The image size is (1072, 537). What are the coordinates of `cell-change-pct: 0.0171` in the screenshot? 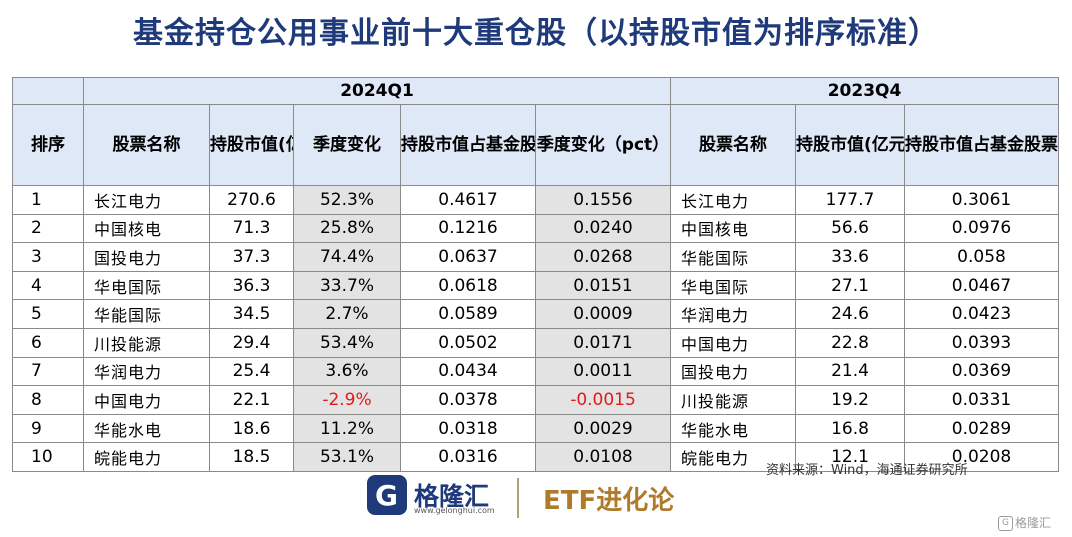 It's located at (603, 342).